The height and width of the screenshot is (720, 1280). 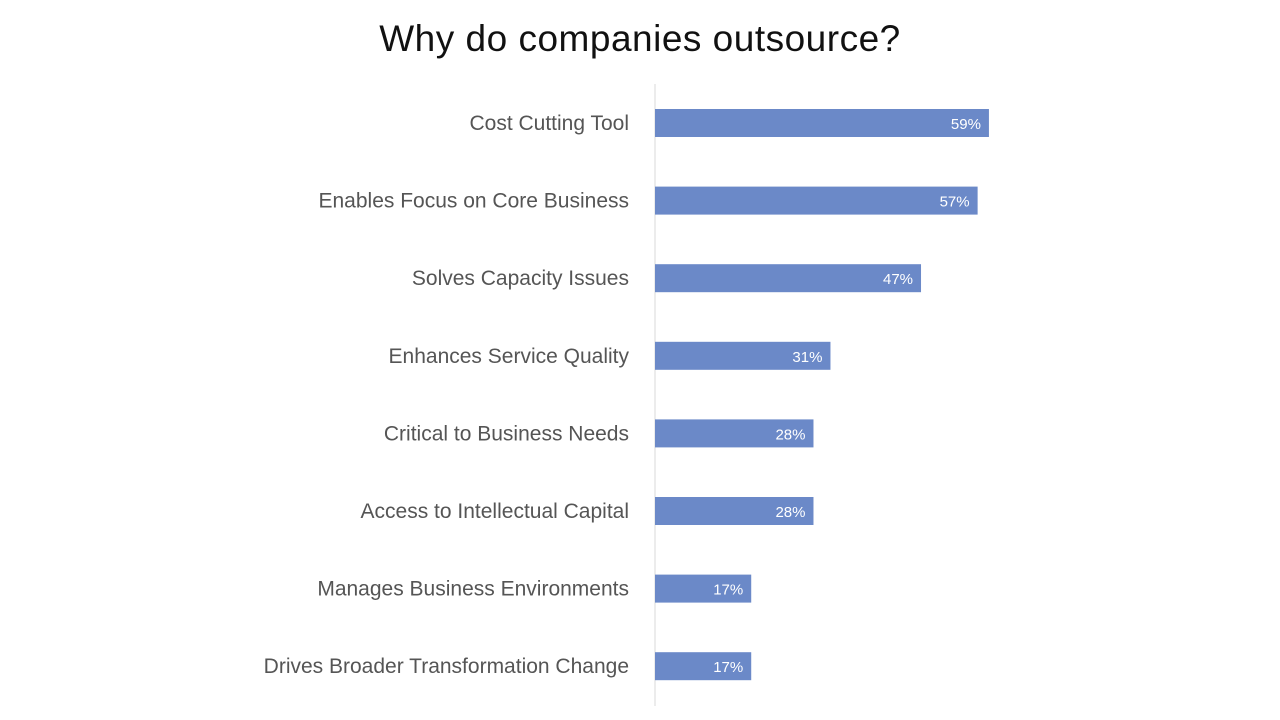 I want to click on category-label: Critical to Business Needs, so click(x=506, y=433).